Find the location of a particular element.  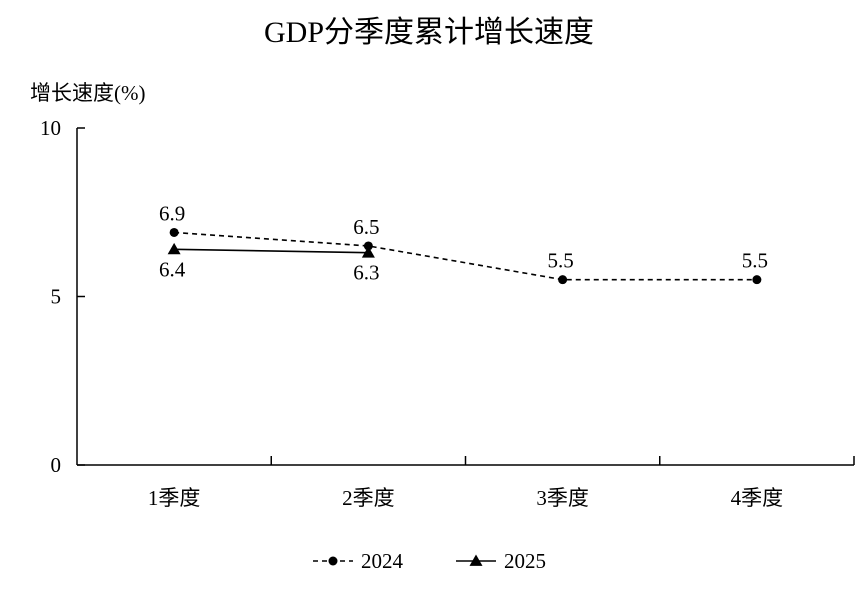

x-tick-label: 1季度 is located at coordinates (174, 498).